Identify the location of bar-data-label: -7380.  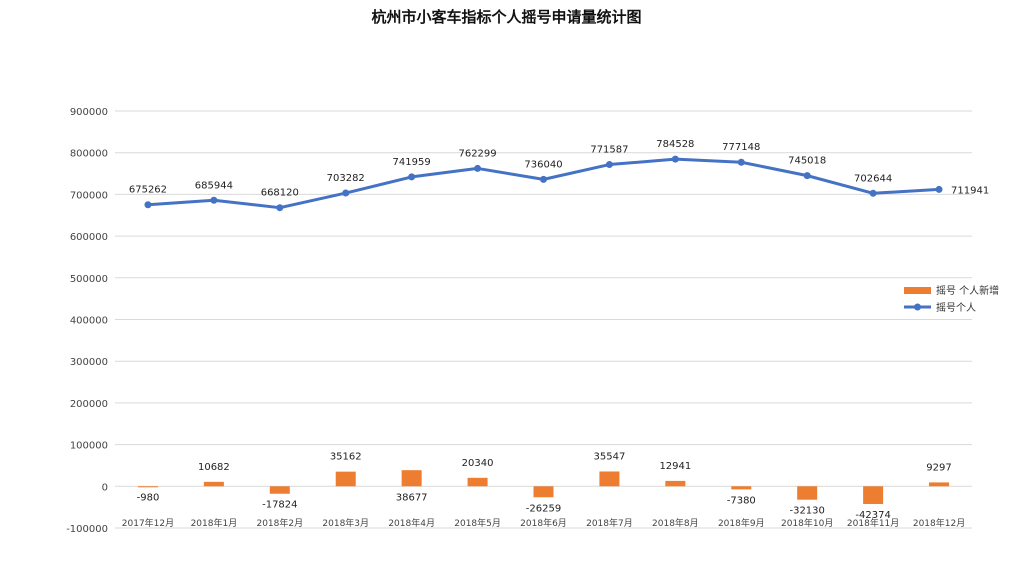
(741, 500).